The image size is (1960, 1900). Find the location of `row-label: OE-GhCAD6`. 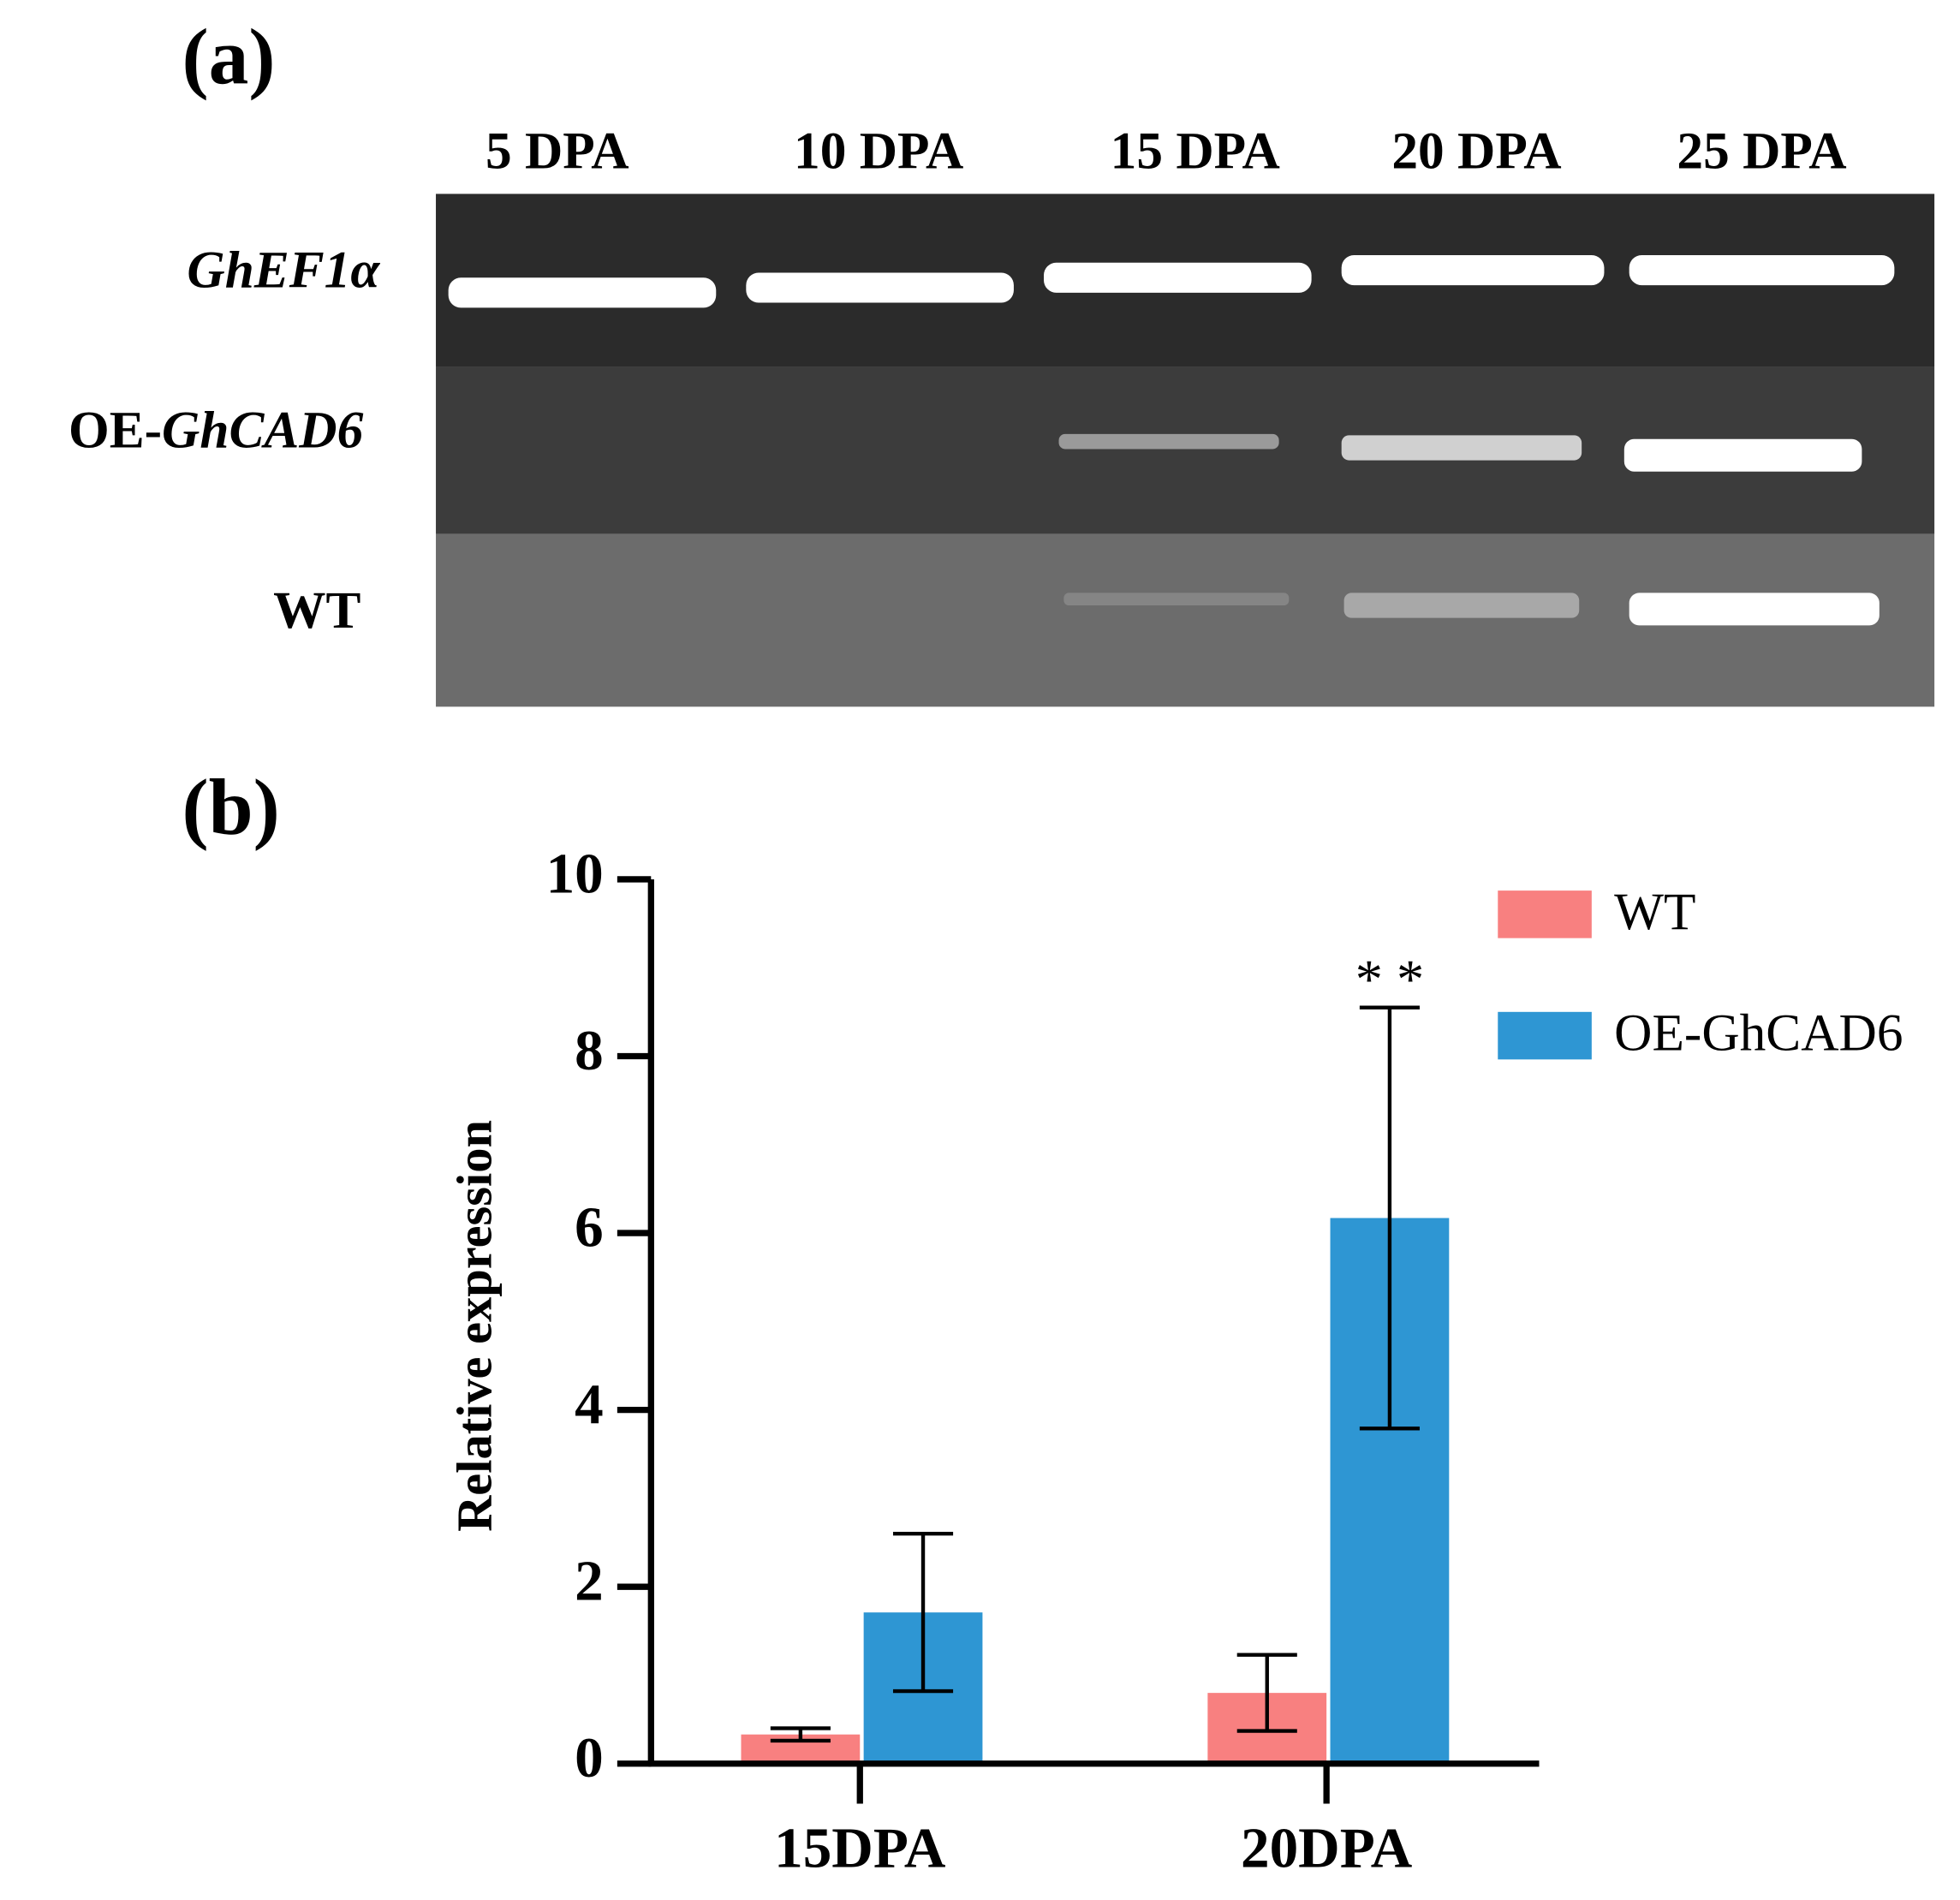

row-label: OE-GhCAD6 is located at coordinates (216, 430).